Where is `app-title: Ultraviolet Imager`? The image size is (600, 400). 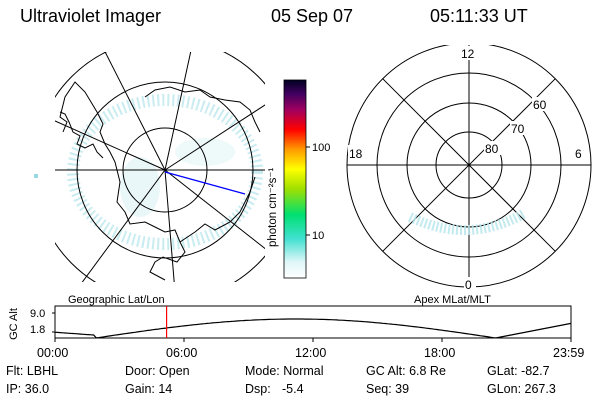
app-title: Ultraviolet Imager is located at coordinates (91, 16).